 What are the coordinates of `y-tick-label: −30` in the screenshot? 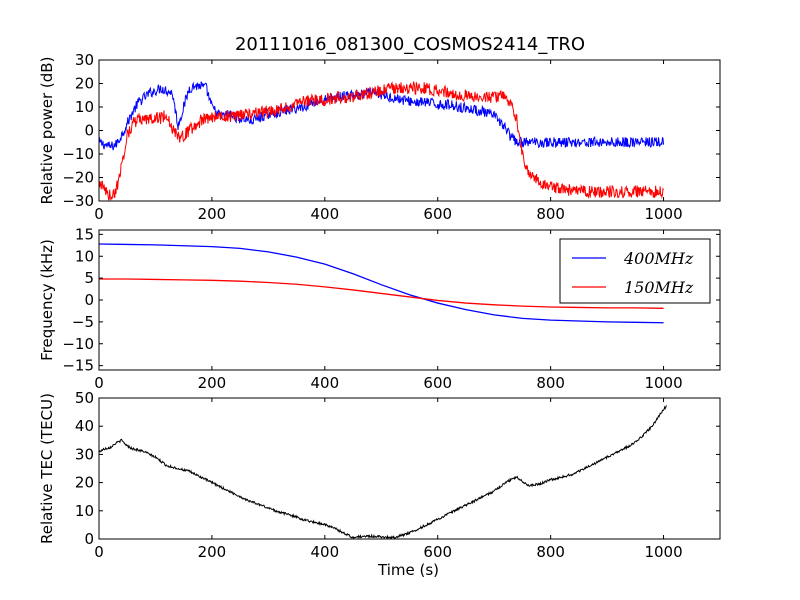 It's located at (78, 201).